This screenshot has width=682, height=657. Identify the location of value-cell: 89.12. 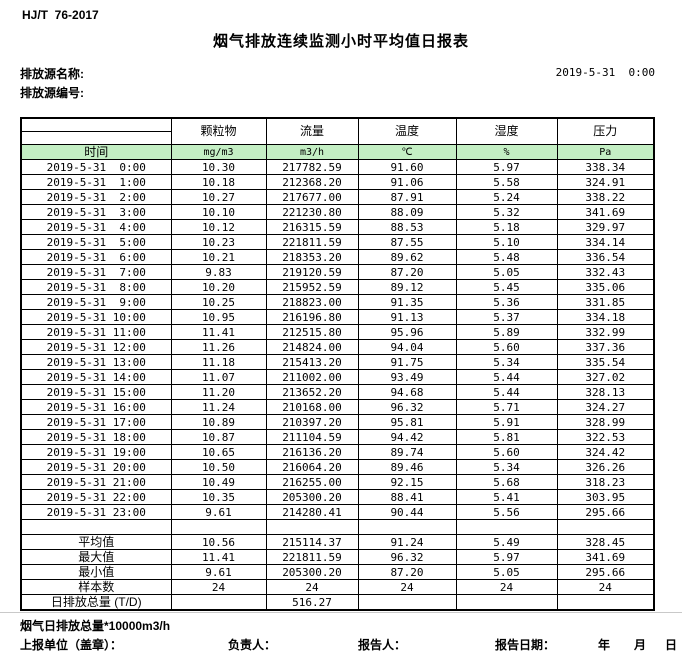
(407, 287).